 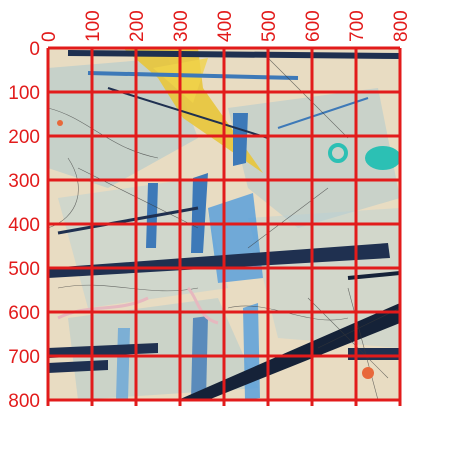 I want to click on y-tick-label: 500, so click(x=24, y=269).